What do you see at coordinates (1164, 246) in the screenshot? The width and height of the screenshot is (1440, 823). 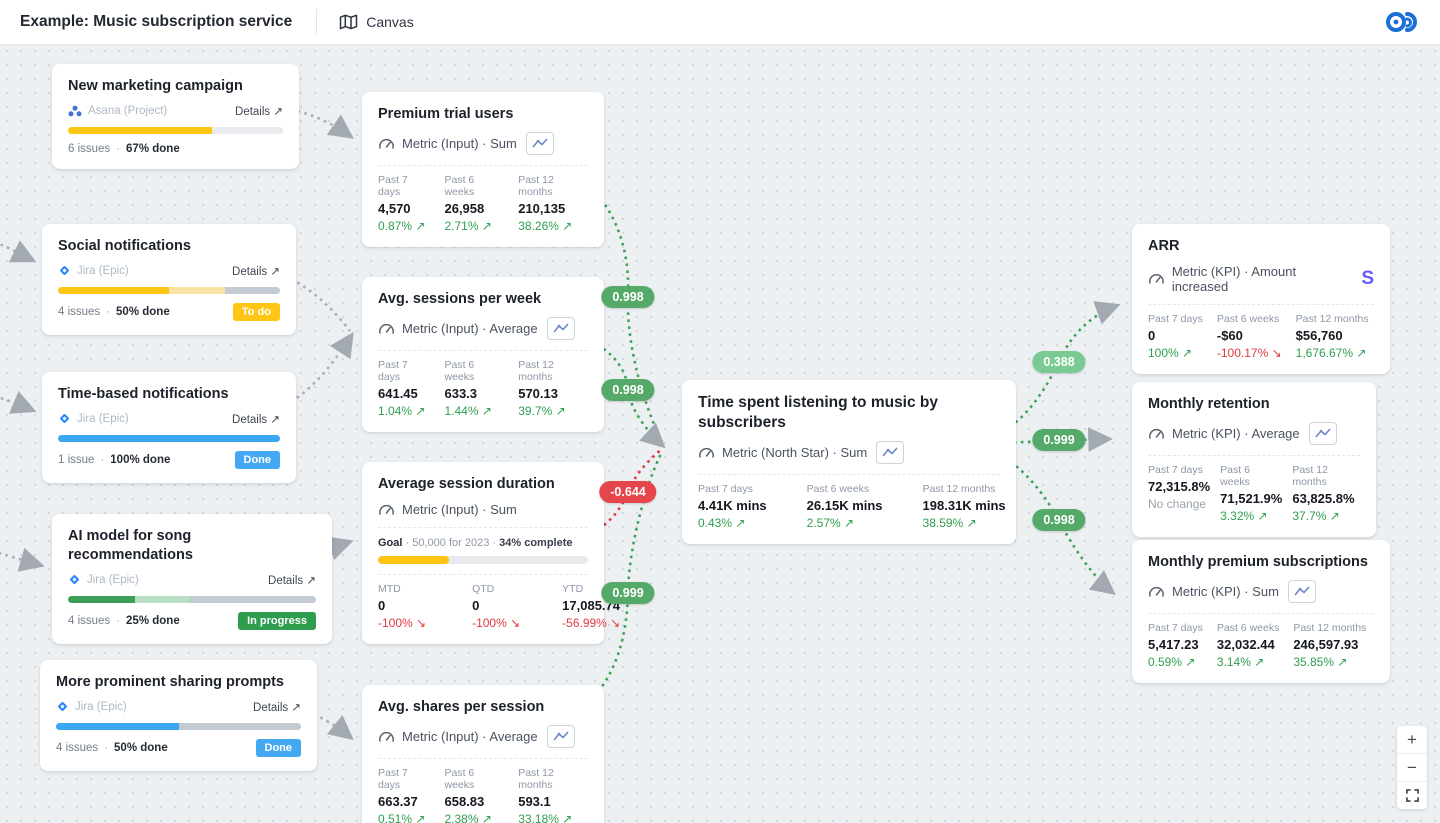 I see `card-title: ARR` at bounding box center [1164, 246].